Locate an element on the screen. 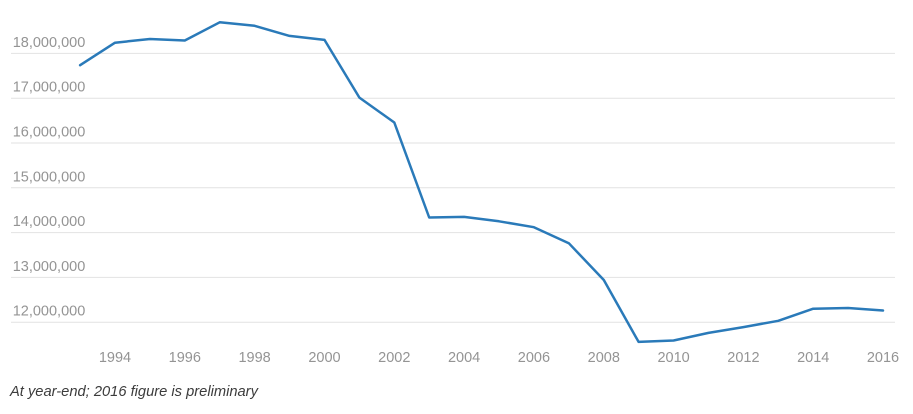  svg-text: 12,000,000 is located at coordinates (49, 312).